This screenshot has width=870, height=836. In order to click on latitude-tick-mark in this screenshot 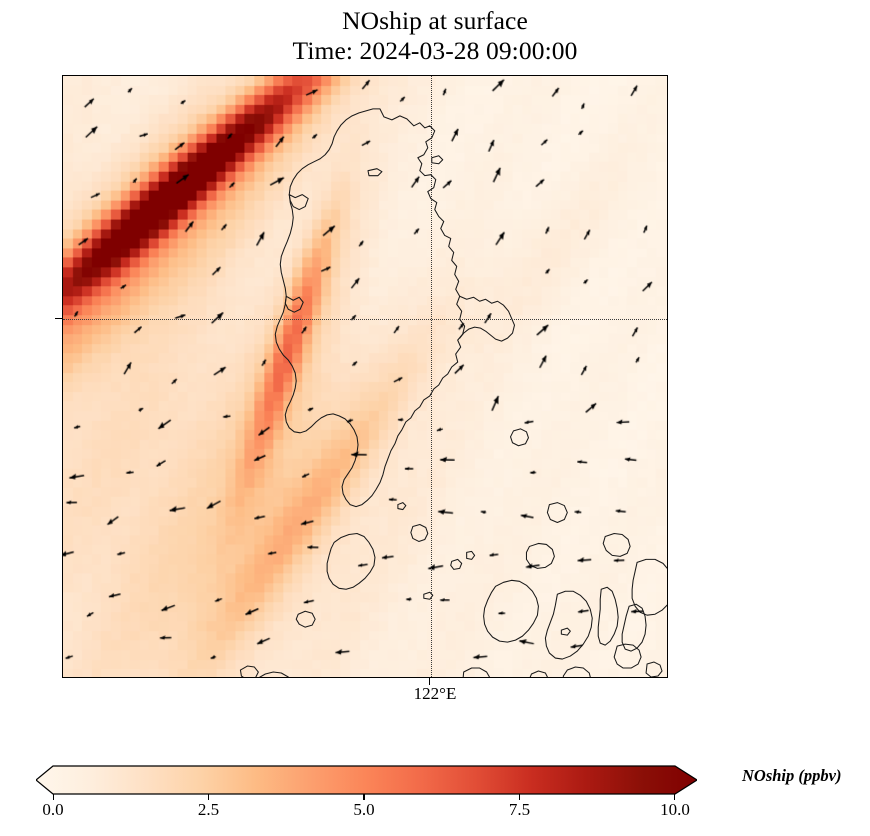, I will do `click(58, 318)`.